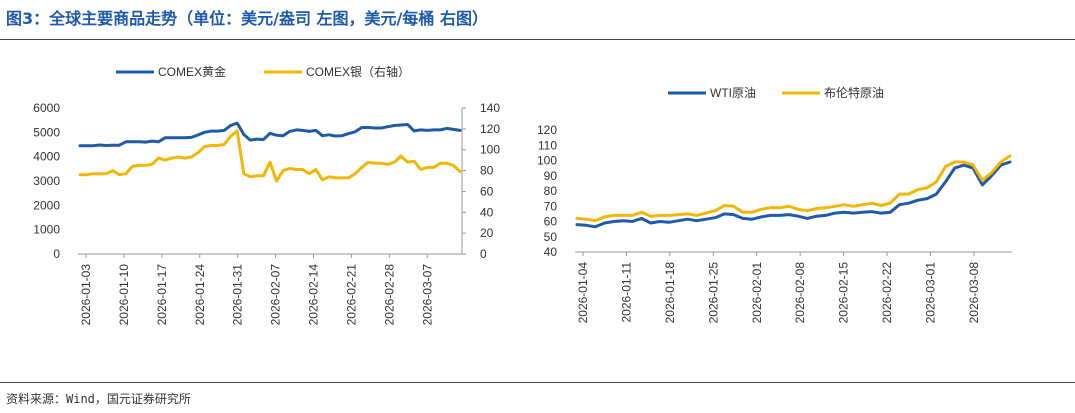 This screenshot has height=413, width=1075. What do you see at coordinates (551, 222) in the screenshot?
I see `y-tick-label: 60` at bounding box center [551, 222].